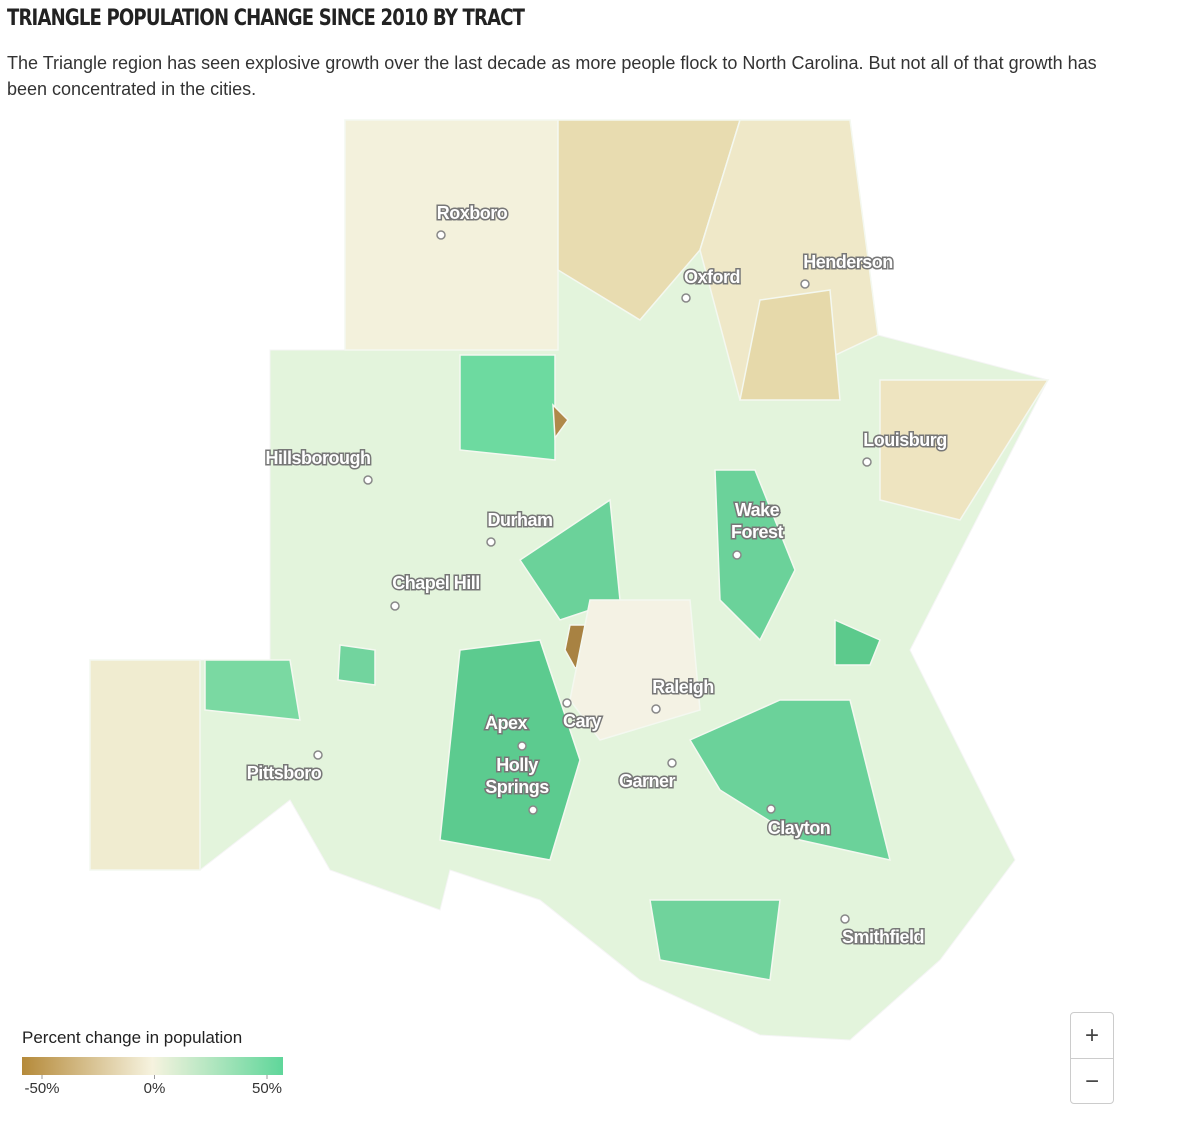  Describe the element at coordinates (647, 781) in the screenshot. I see `city-label: Garner` at that location.